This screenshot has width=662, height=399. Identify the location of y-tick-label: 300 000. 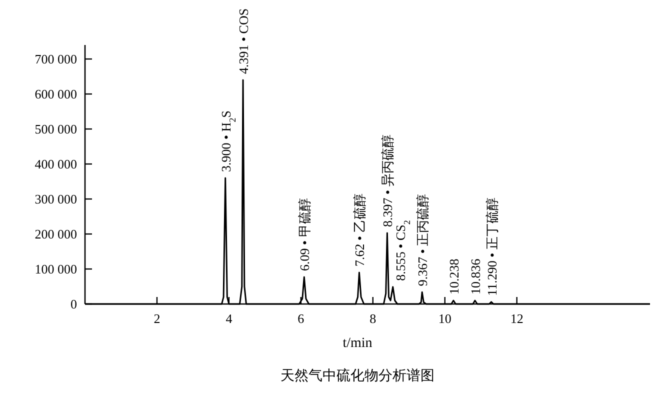
(55, 199).